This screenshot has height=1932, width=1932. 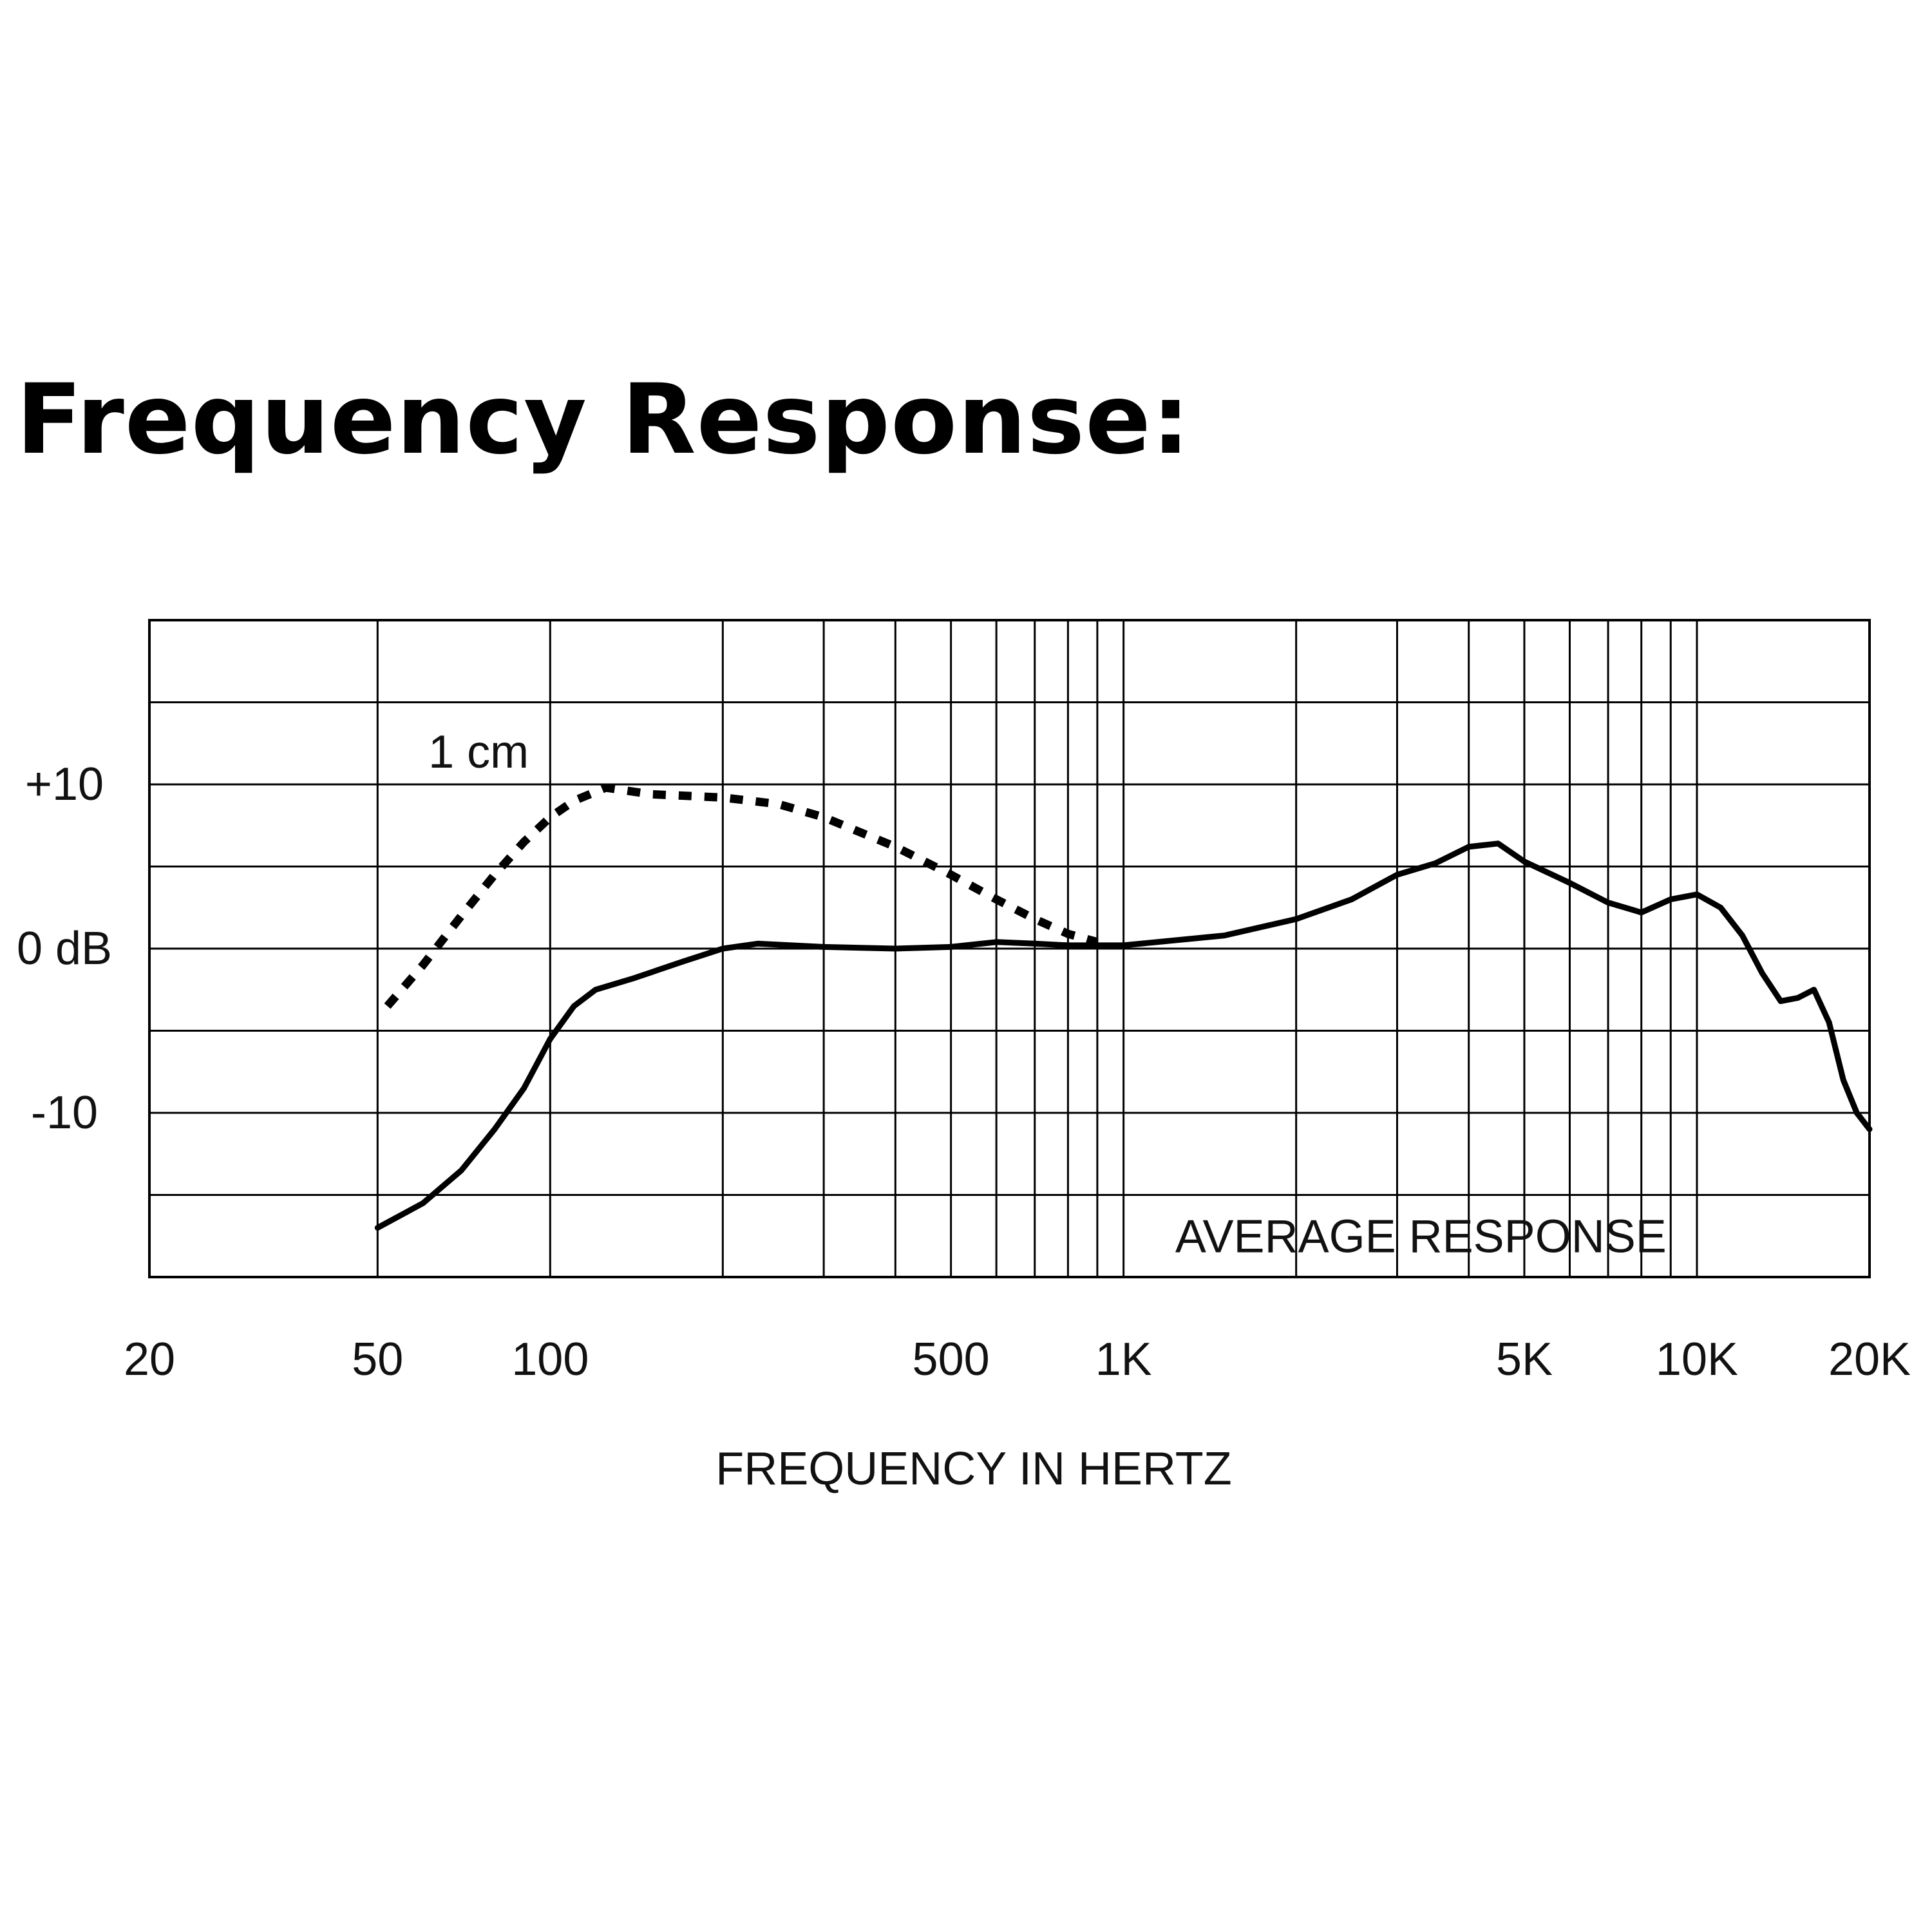 What do you see at coordinates (550, 1359) in the screenshot?
I see `x-tick-label: 100` at bounding box center [550, 1359].